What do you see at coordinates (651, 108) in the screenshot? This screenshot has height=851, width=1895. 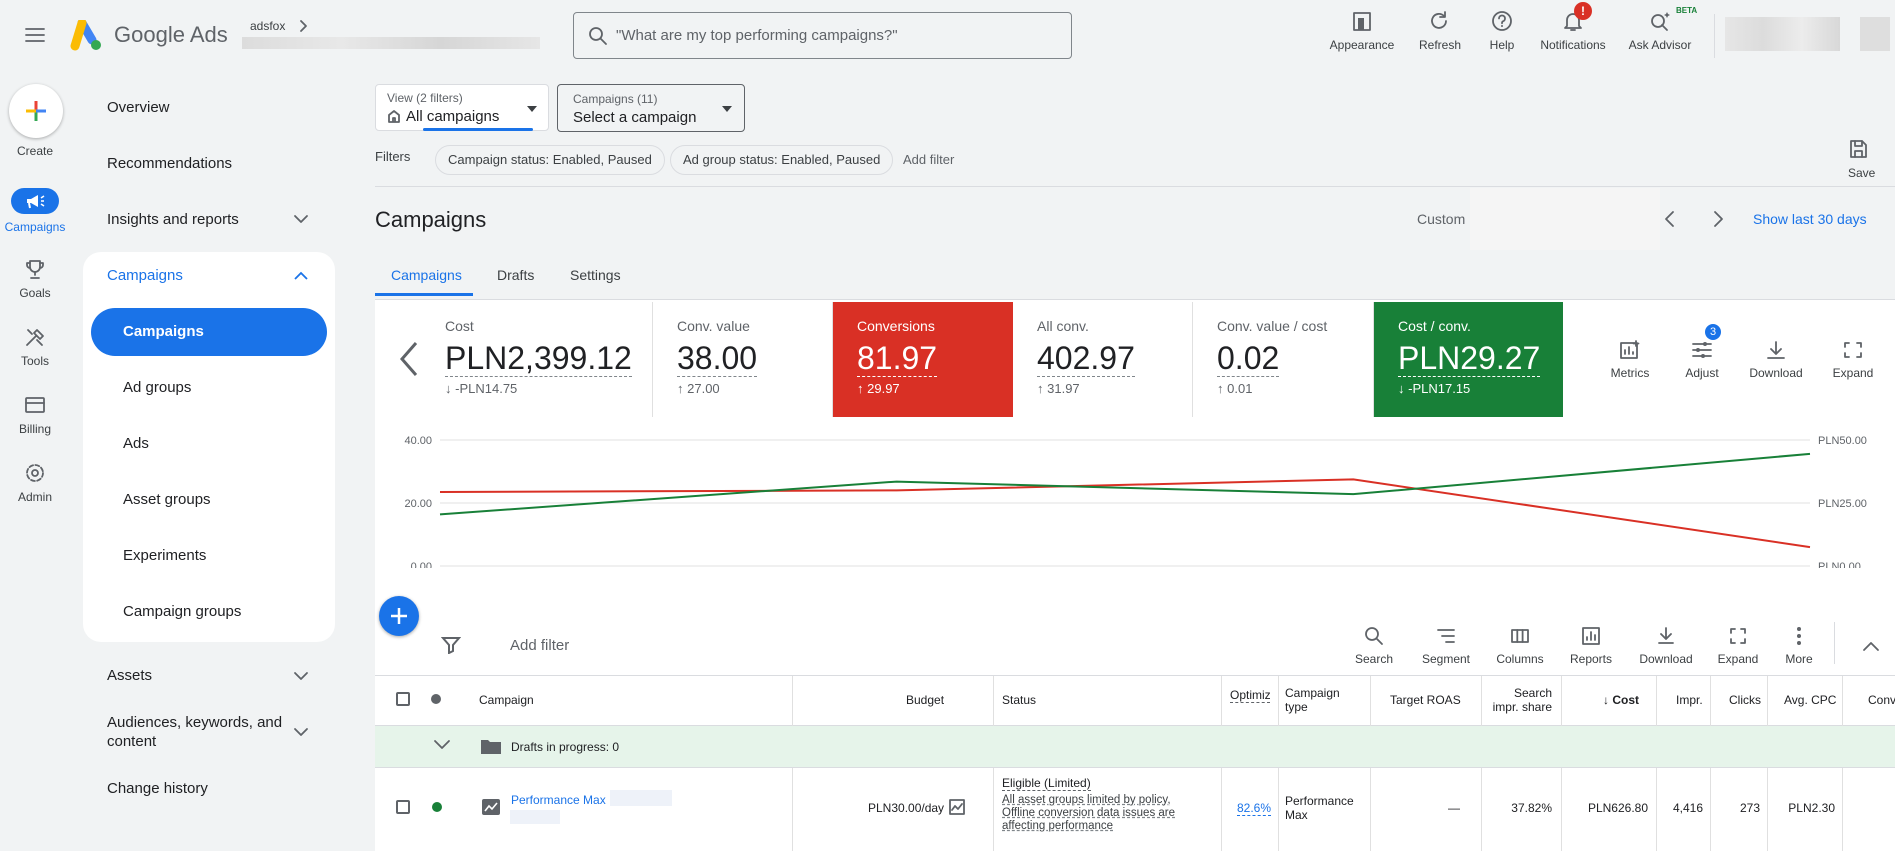 I see `campaign-selector: Campaigns (11) Select a campaign` at bounding box center [651, 108].